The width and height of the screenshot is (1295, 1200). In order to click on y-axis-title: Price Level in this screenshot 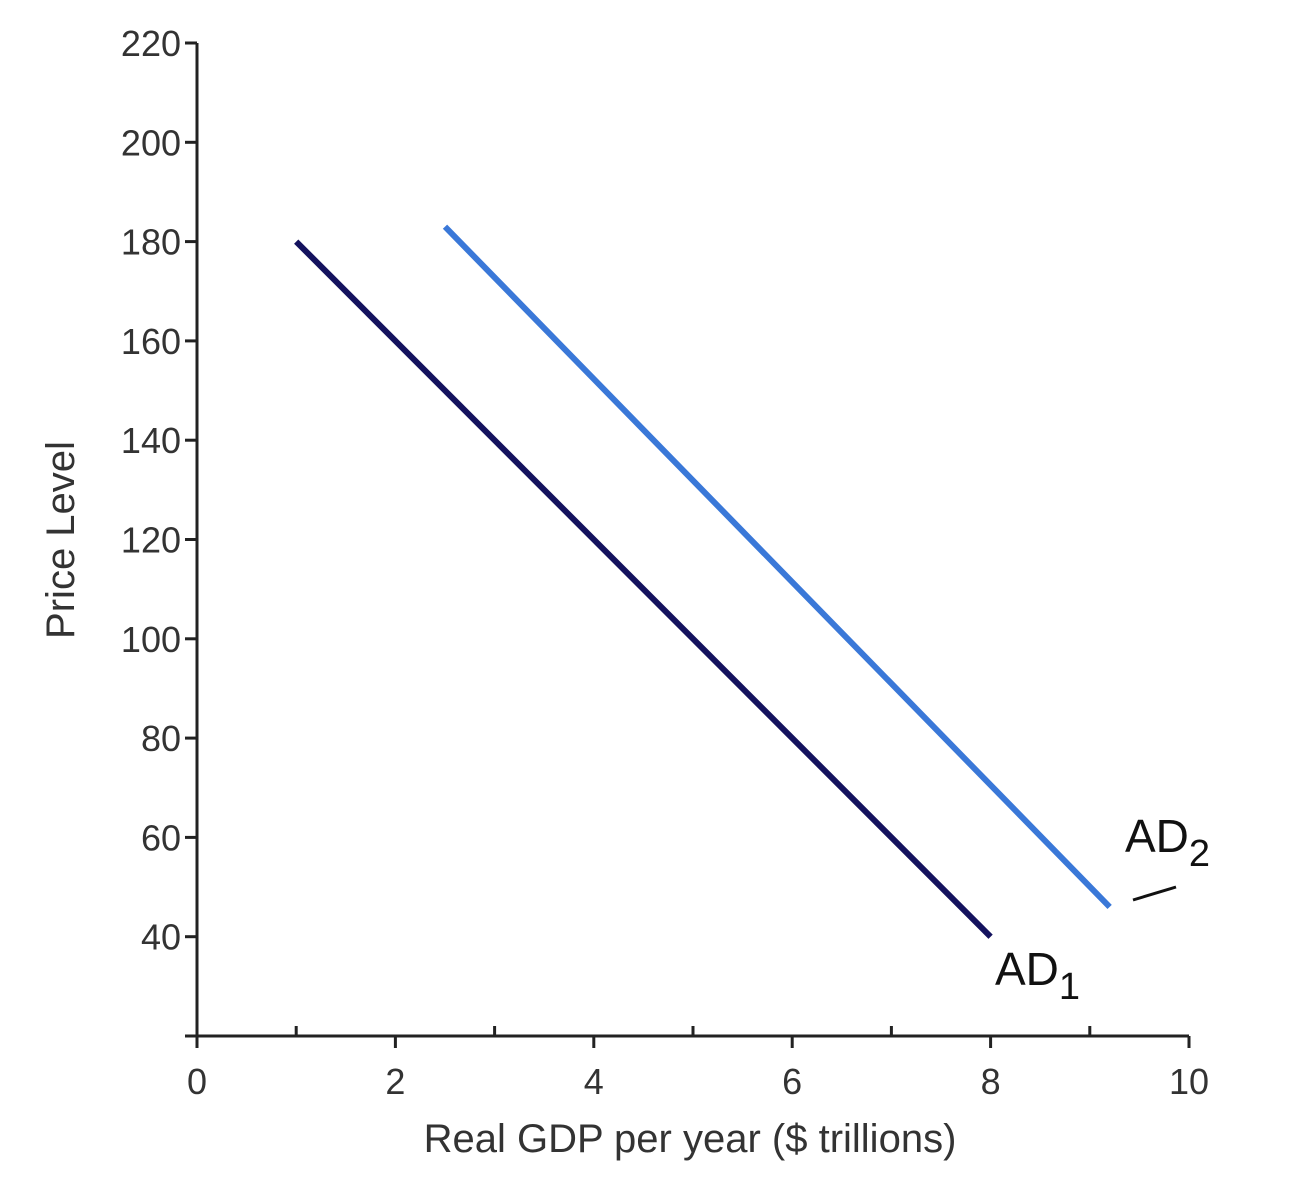, I will do `click(61, 540)`.